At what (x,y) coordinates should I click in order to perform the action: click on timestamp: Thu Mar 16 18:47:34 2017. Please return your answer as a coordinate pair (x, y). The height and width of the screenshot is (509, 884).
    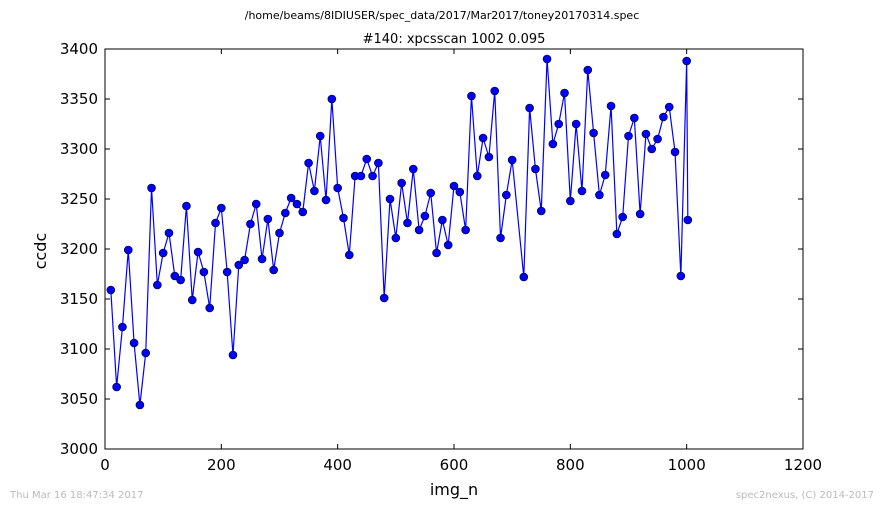
    Looking at the image, I should click on (76, 495).